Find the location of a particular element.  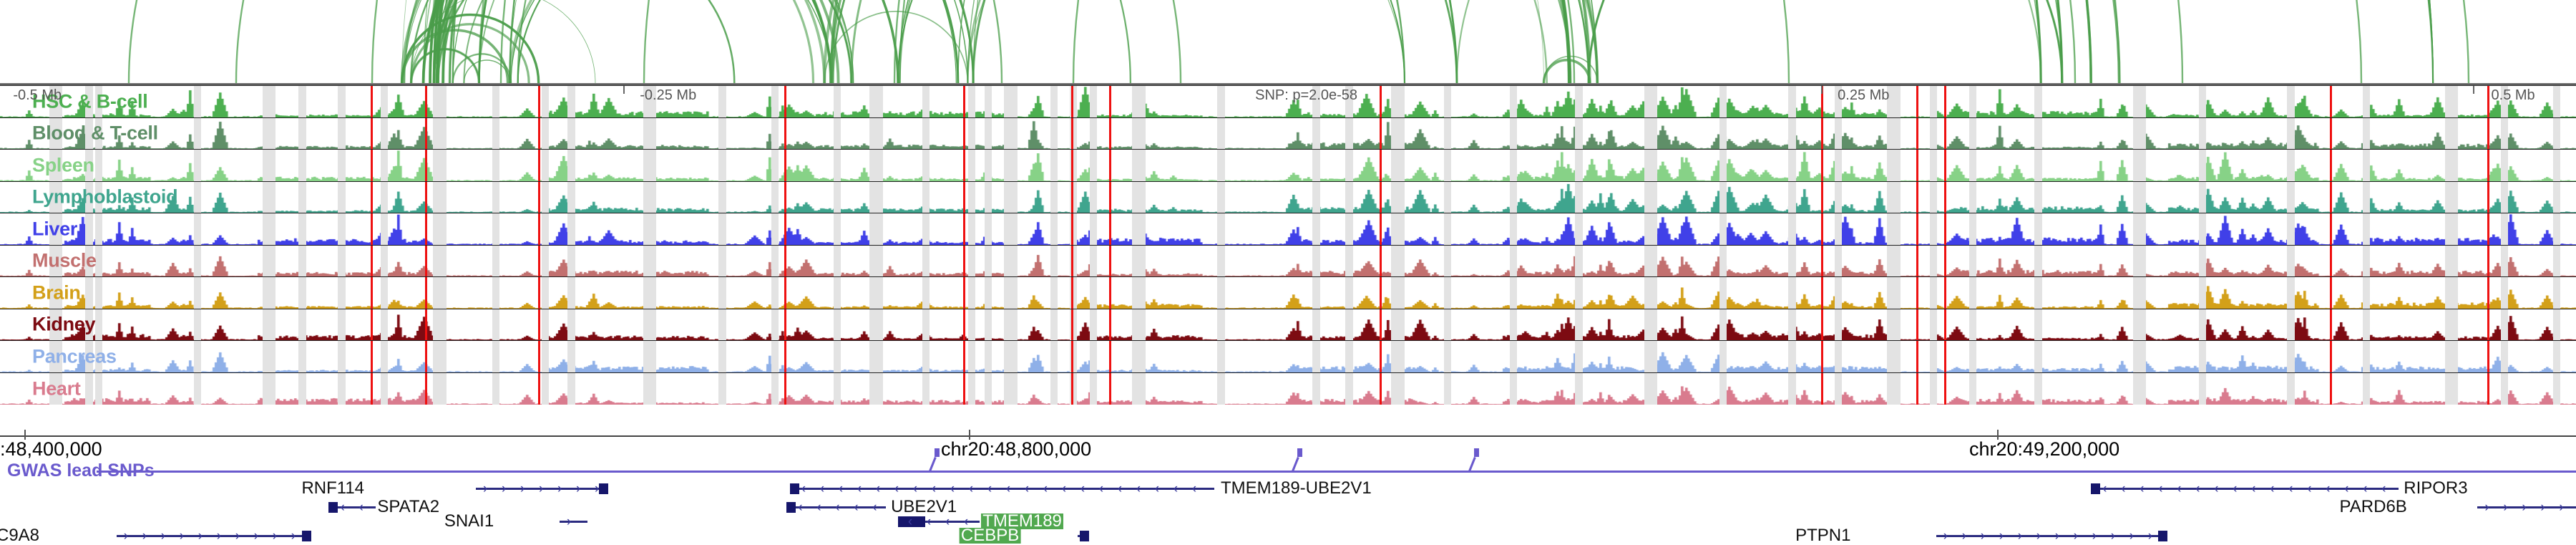

signal-track-blood-t-cell: Blood & T-cell is located at coordinates (1288, 133).